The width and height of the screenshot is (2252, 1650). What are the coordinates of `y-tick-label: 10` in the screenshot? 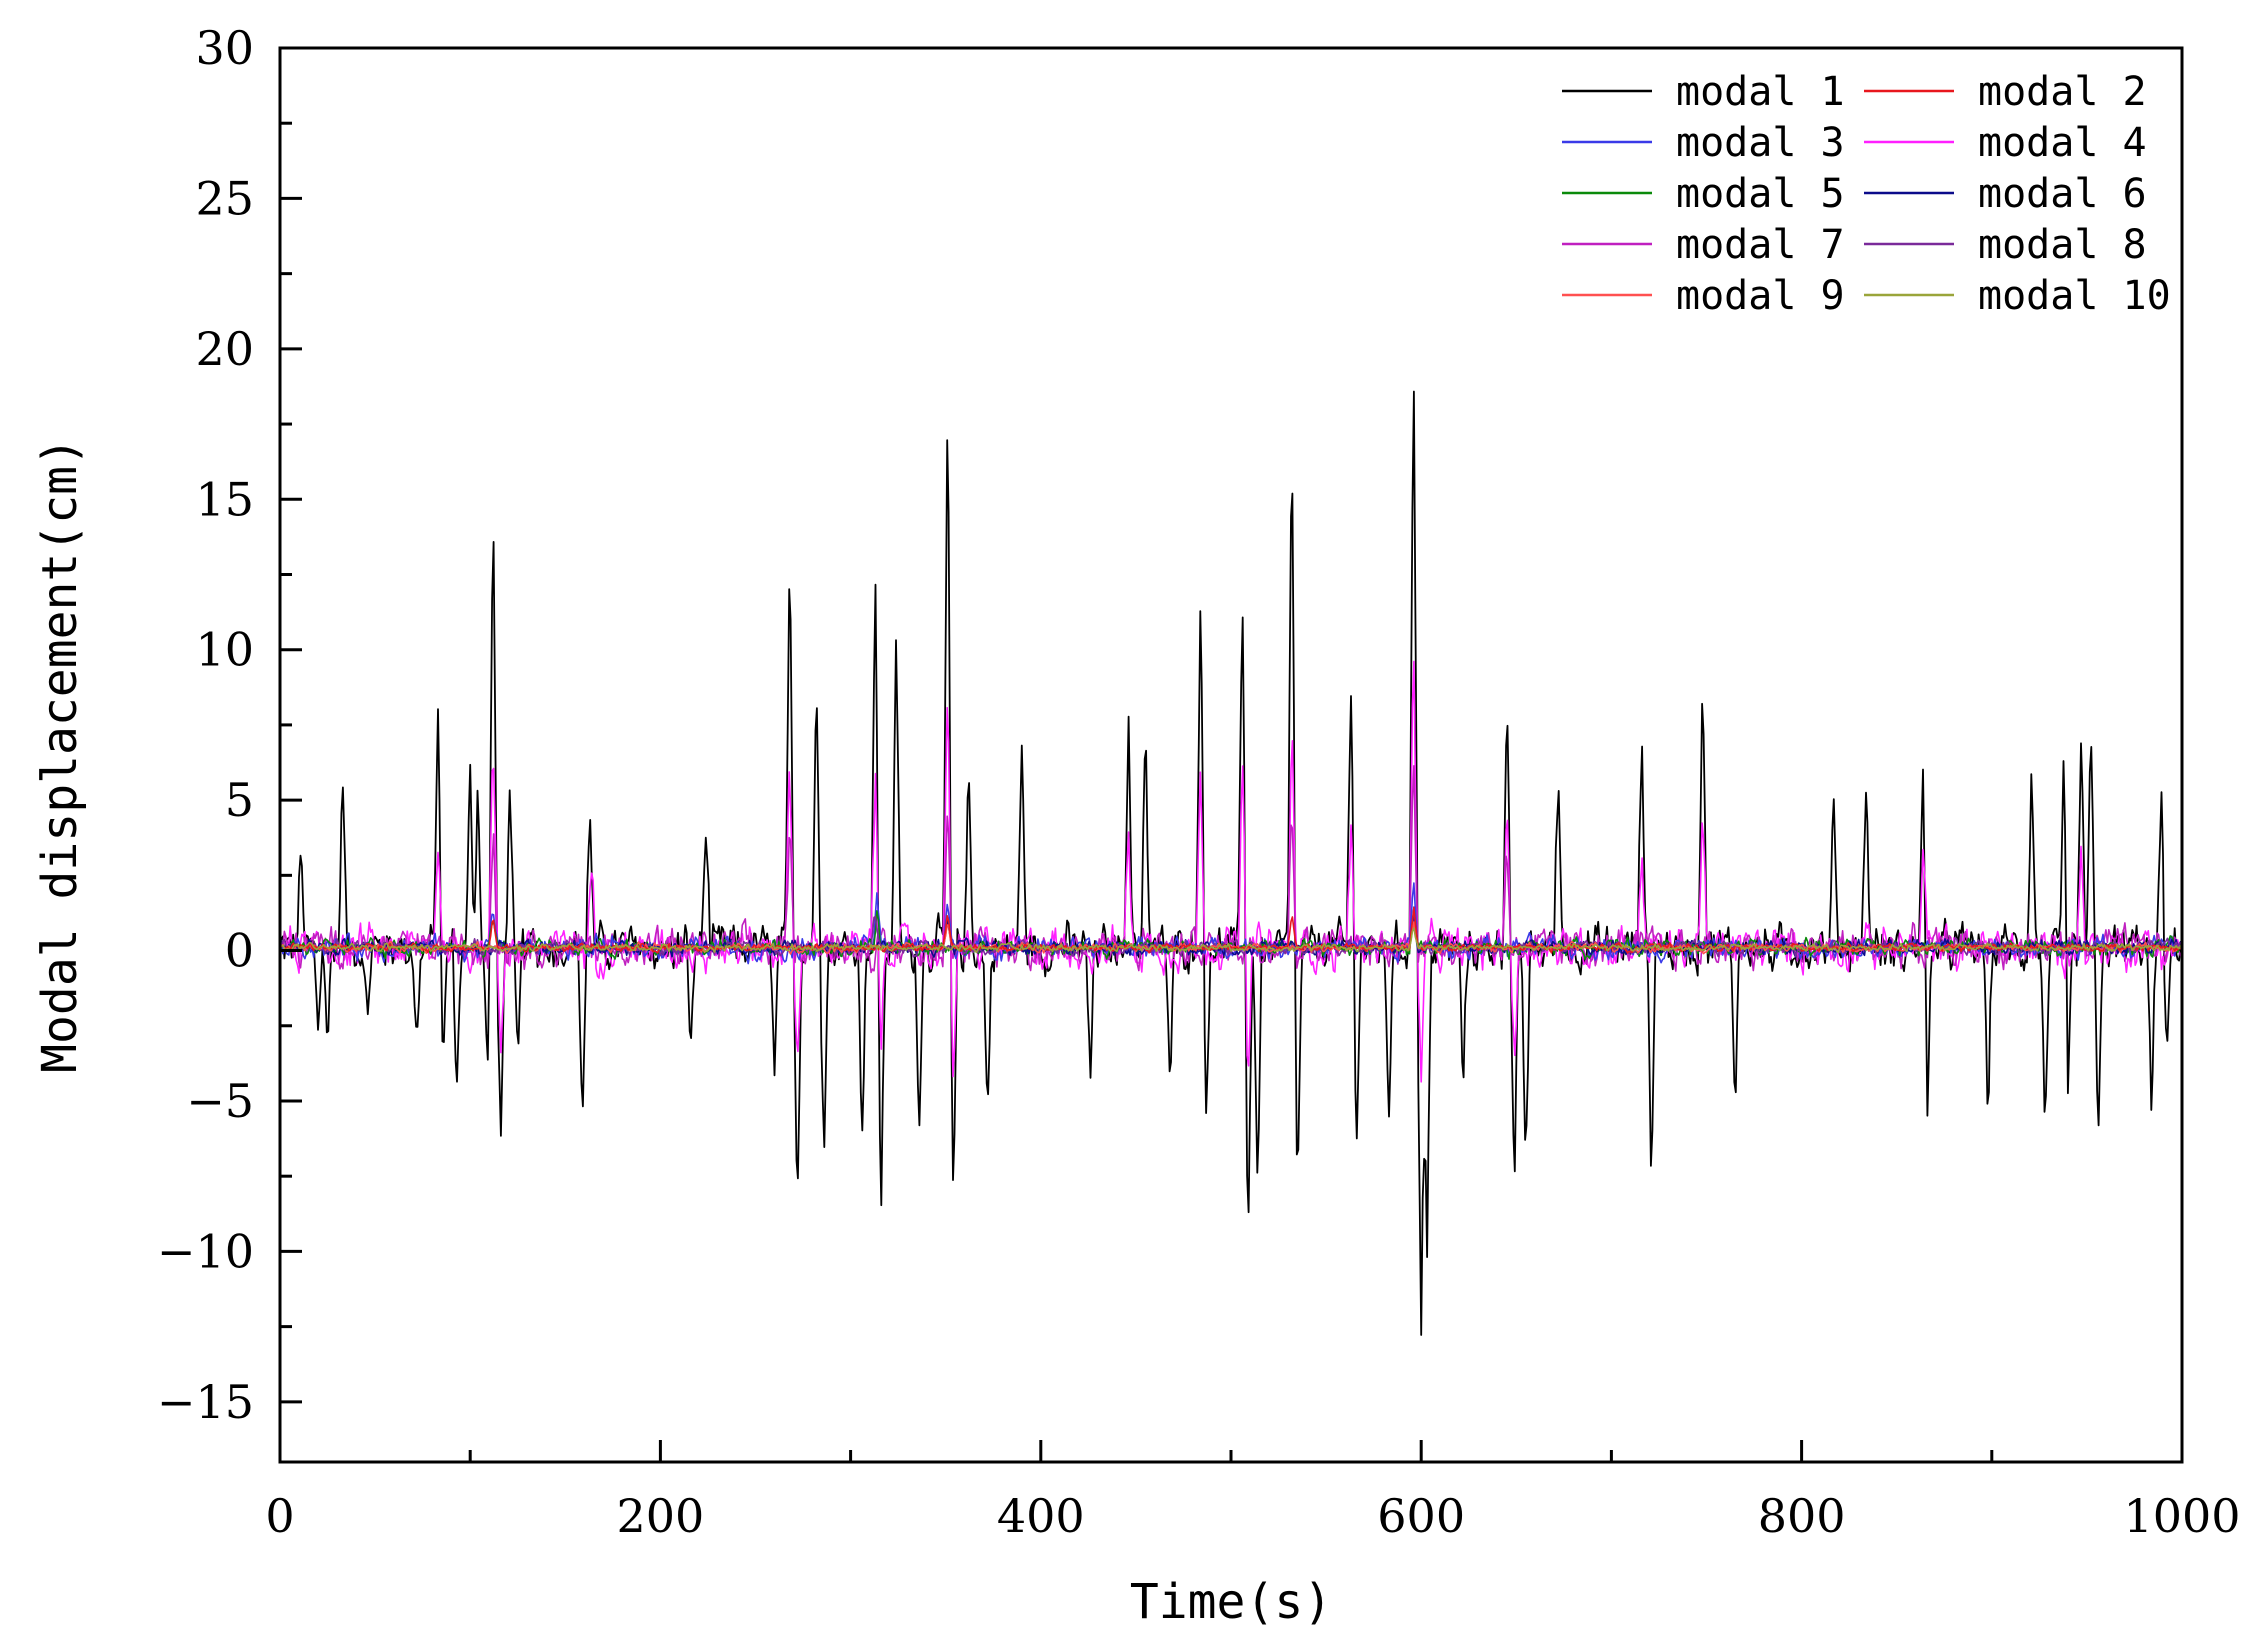 It's located at (224, 650).